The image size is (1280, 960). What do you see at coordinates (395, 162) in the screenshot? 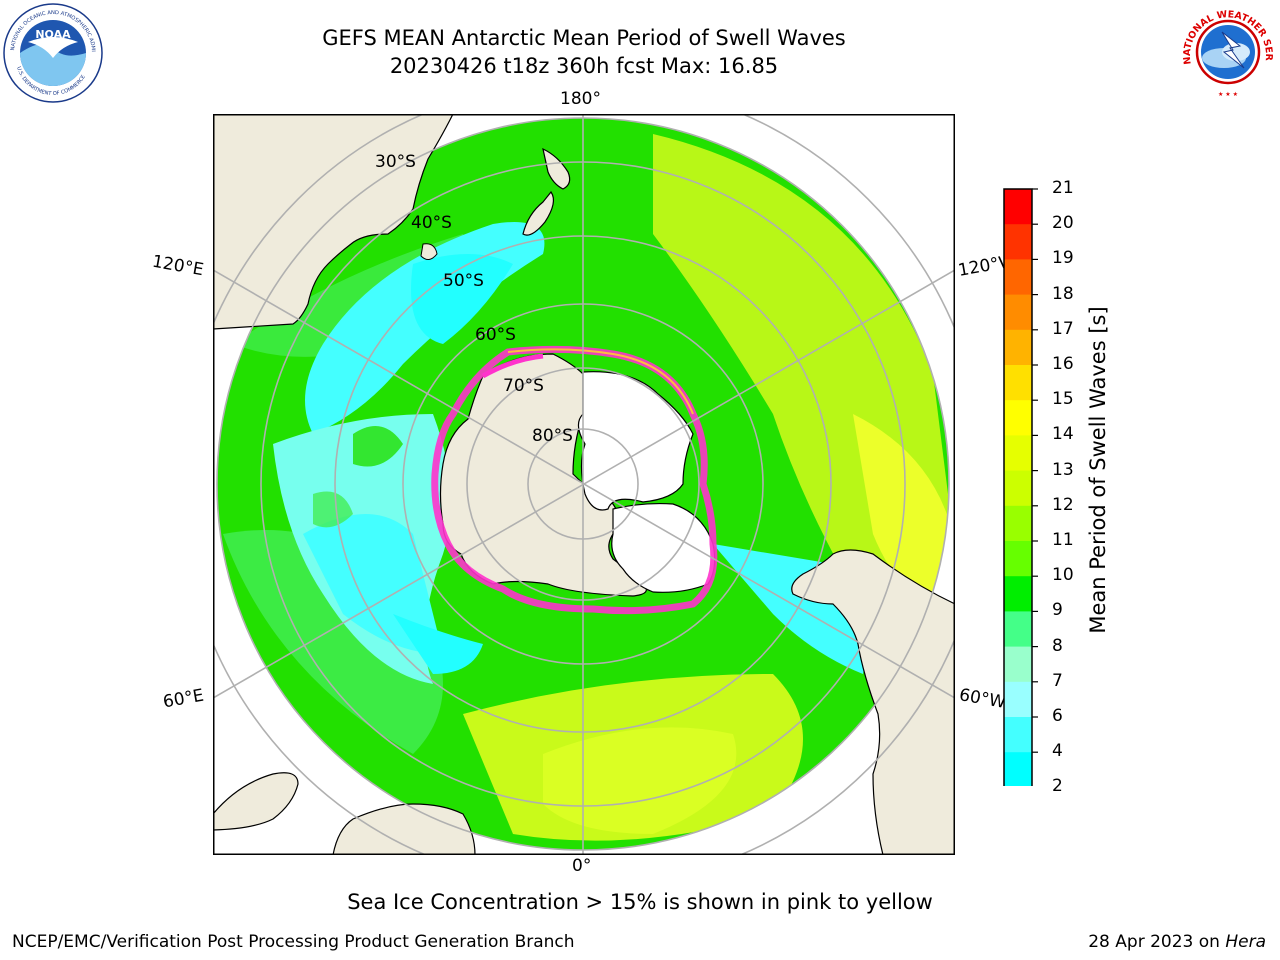
I see `lat-label-30s: 30°S` at bounding box center [395, 162].